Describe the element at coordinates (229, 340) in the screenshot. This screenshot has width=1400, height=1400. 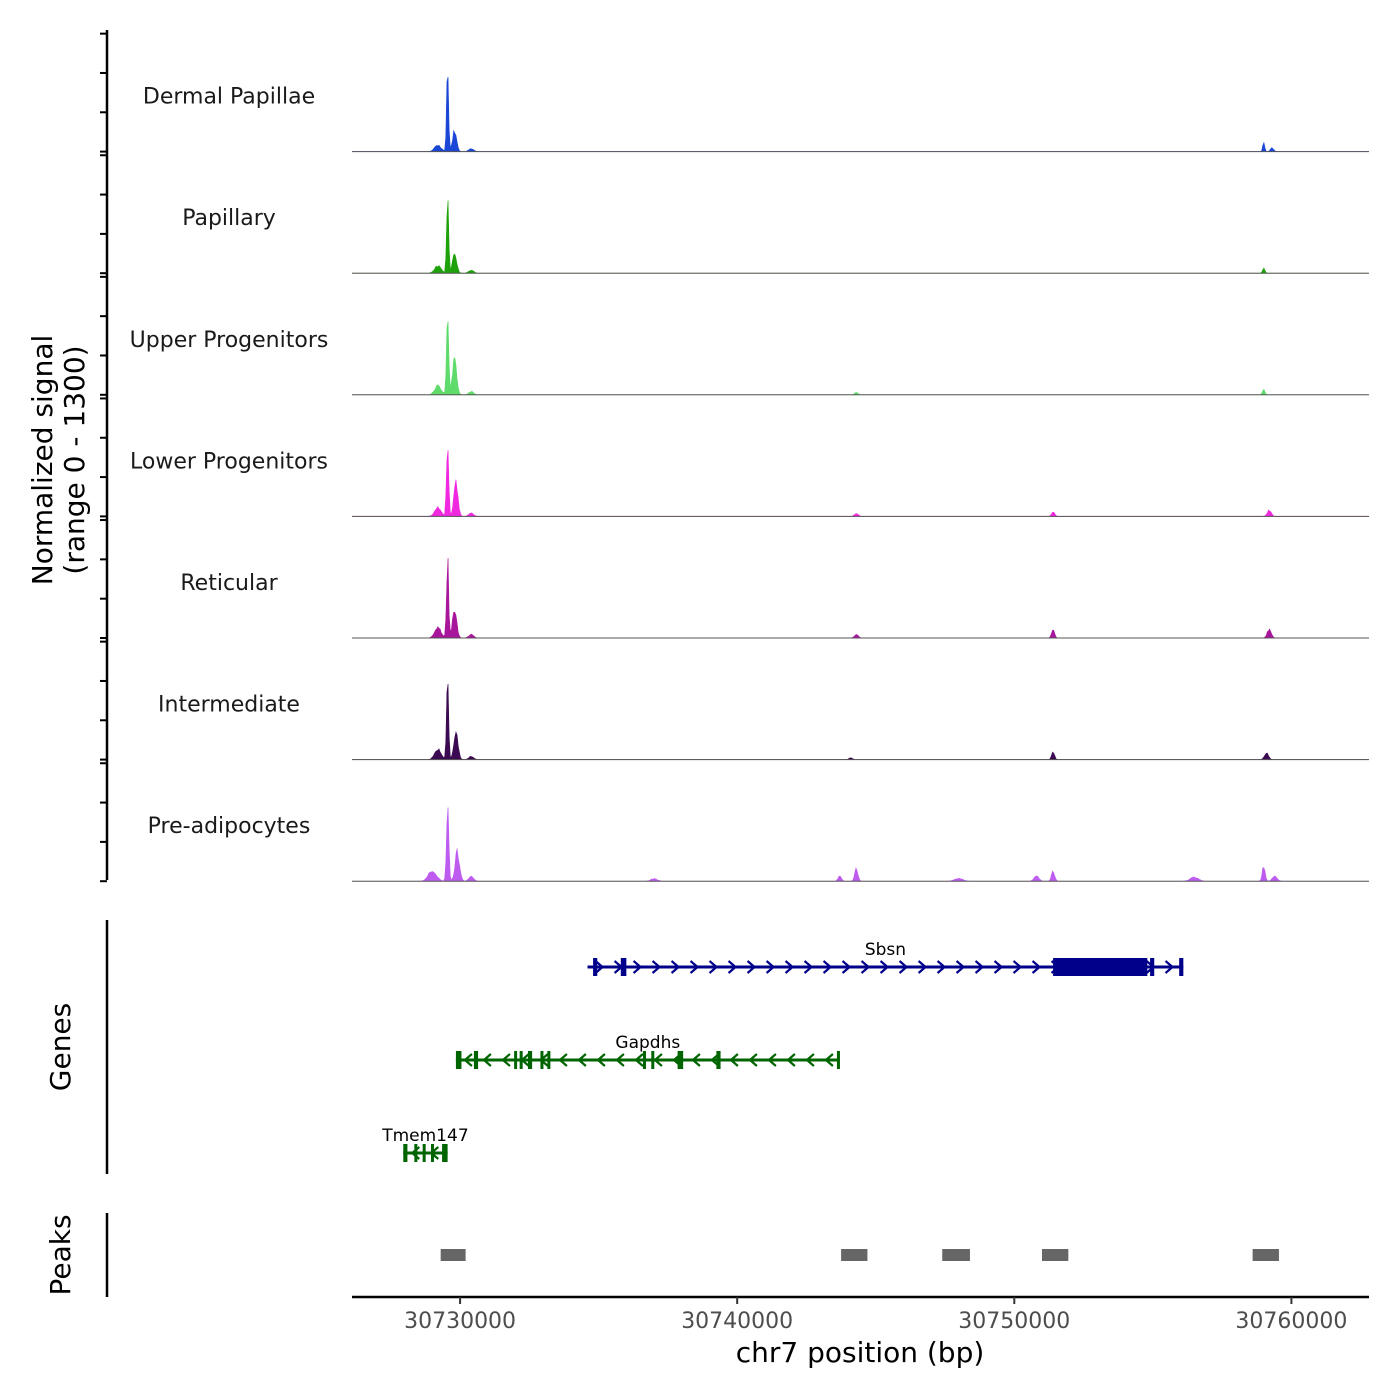
I see `track-label: Upper Progenitors` at that location.